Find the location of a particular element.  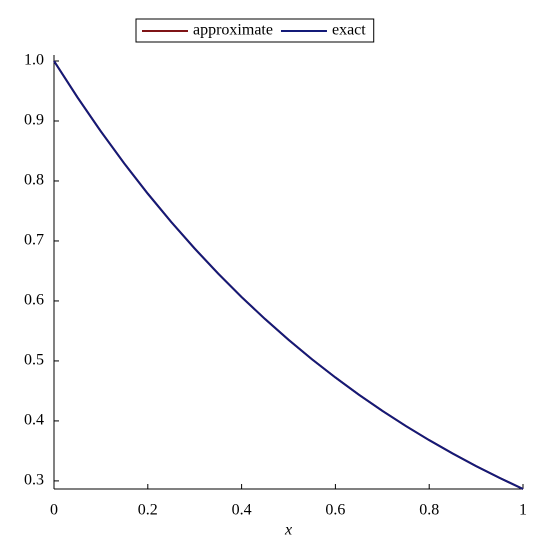

x-tick-label: 0.8 is located at coordinates (429, 510).